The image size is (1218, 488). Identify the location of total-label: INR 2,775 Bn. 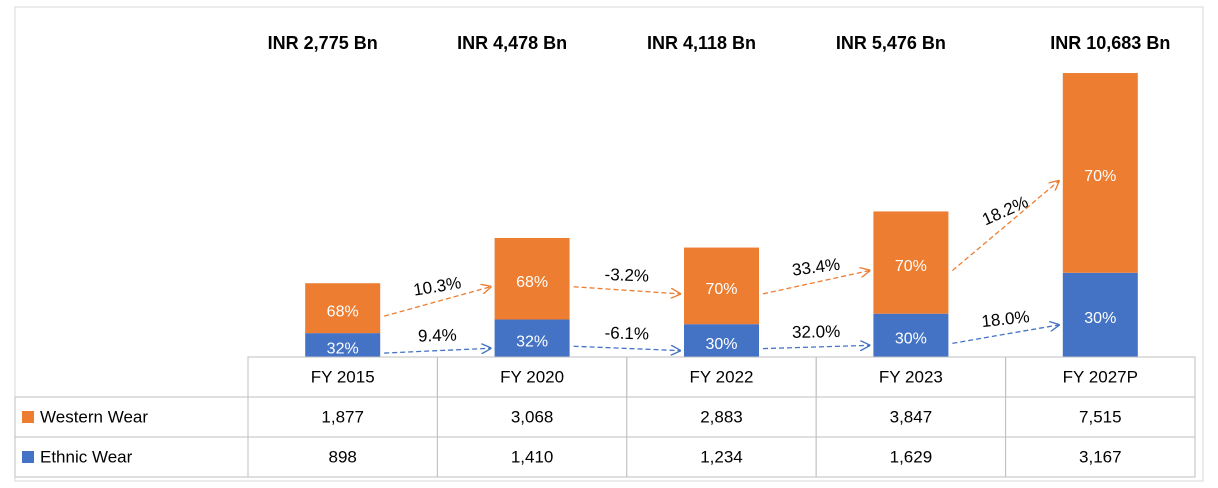
(323, 43).